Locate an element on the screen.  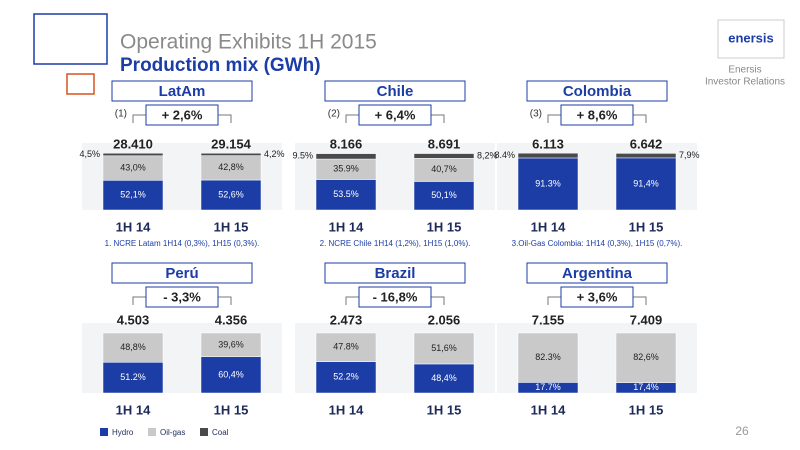
total-label: 29.154 is located at coordinates (231, 143).